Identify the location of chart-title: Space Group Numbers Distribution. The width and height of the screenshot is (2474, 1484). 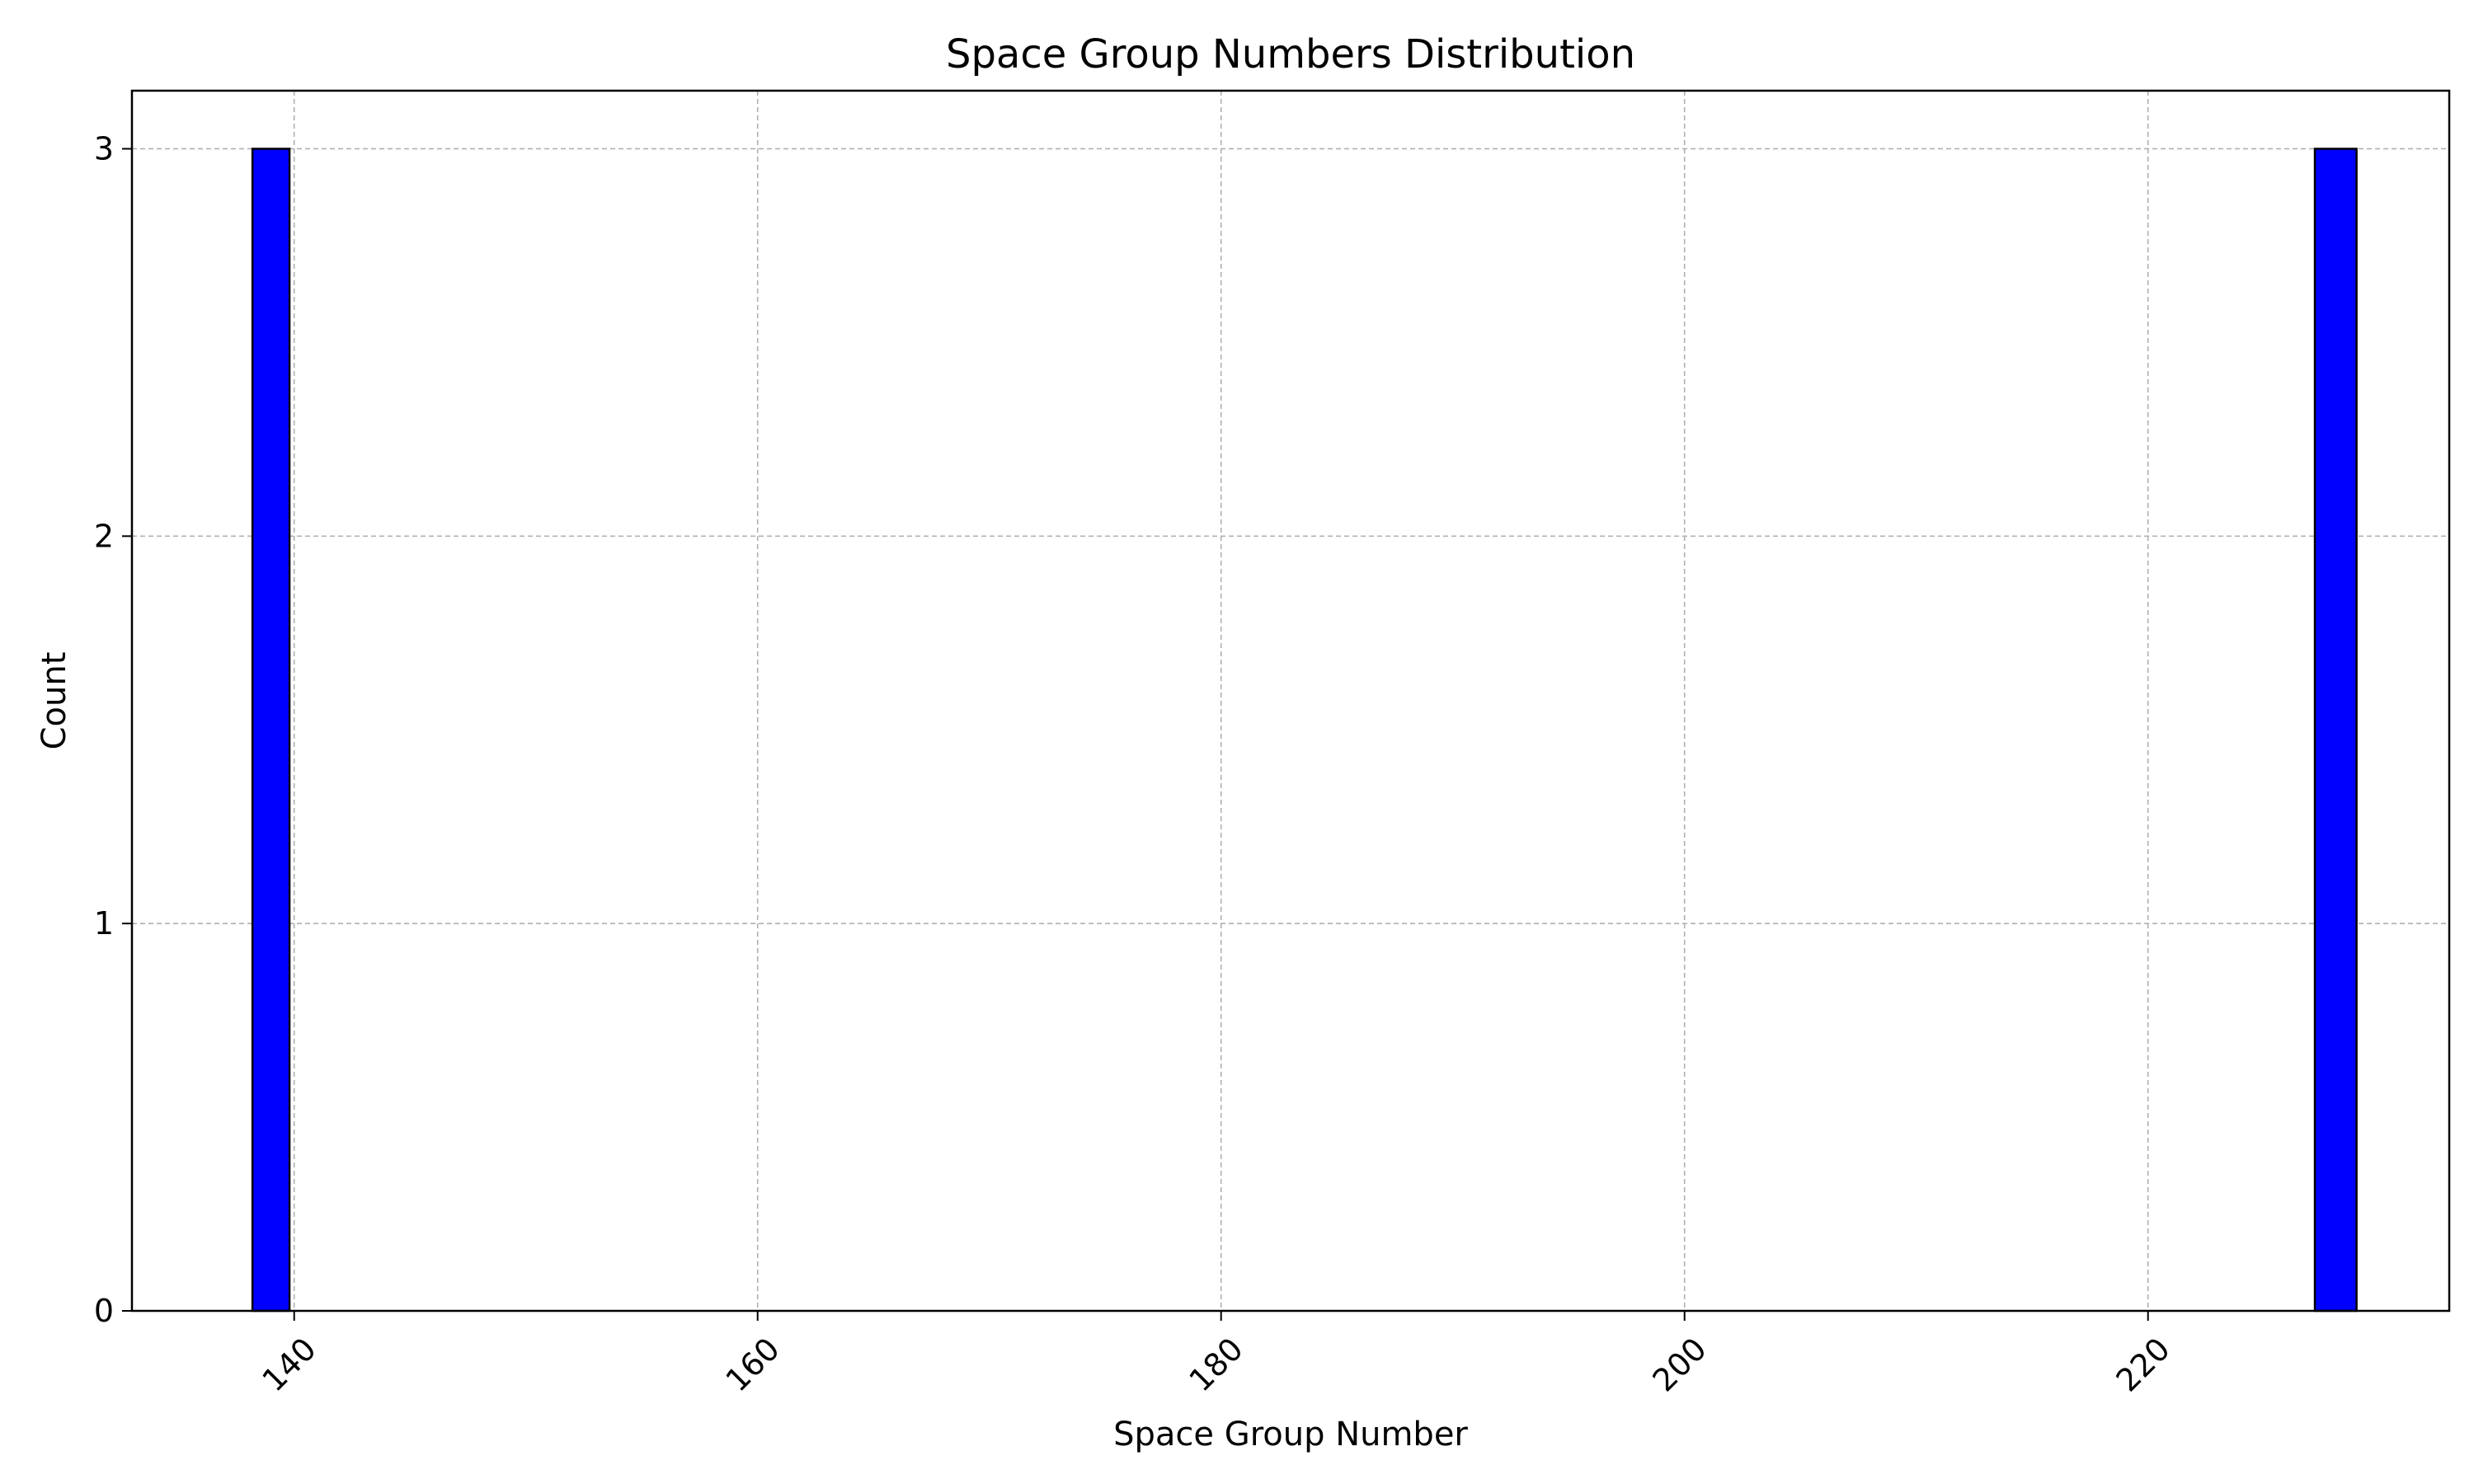
(1290, 54).